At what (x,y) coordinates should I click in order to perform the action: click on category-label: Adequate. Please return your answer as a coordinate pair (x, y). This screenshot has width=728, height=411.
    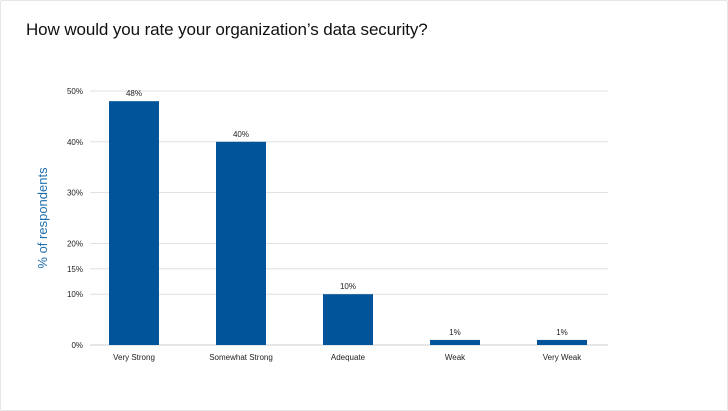
    Looking at the image, I should click on (348, 357).